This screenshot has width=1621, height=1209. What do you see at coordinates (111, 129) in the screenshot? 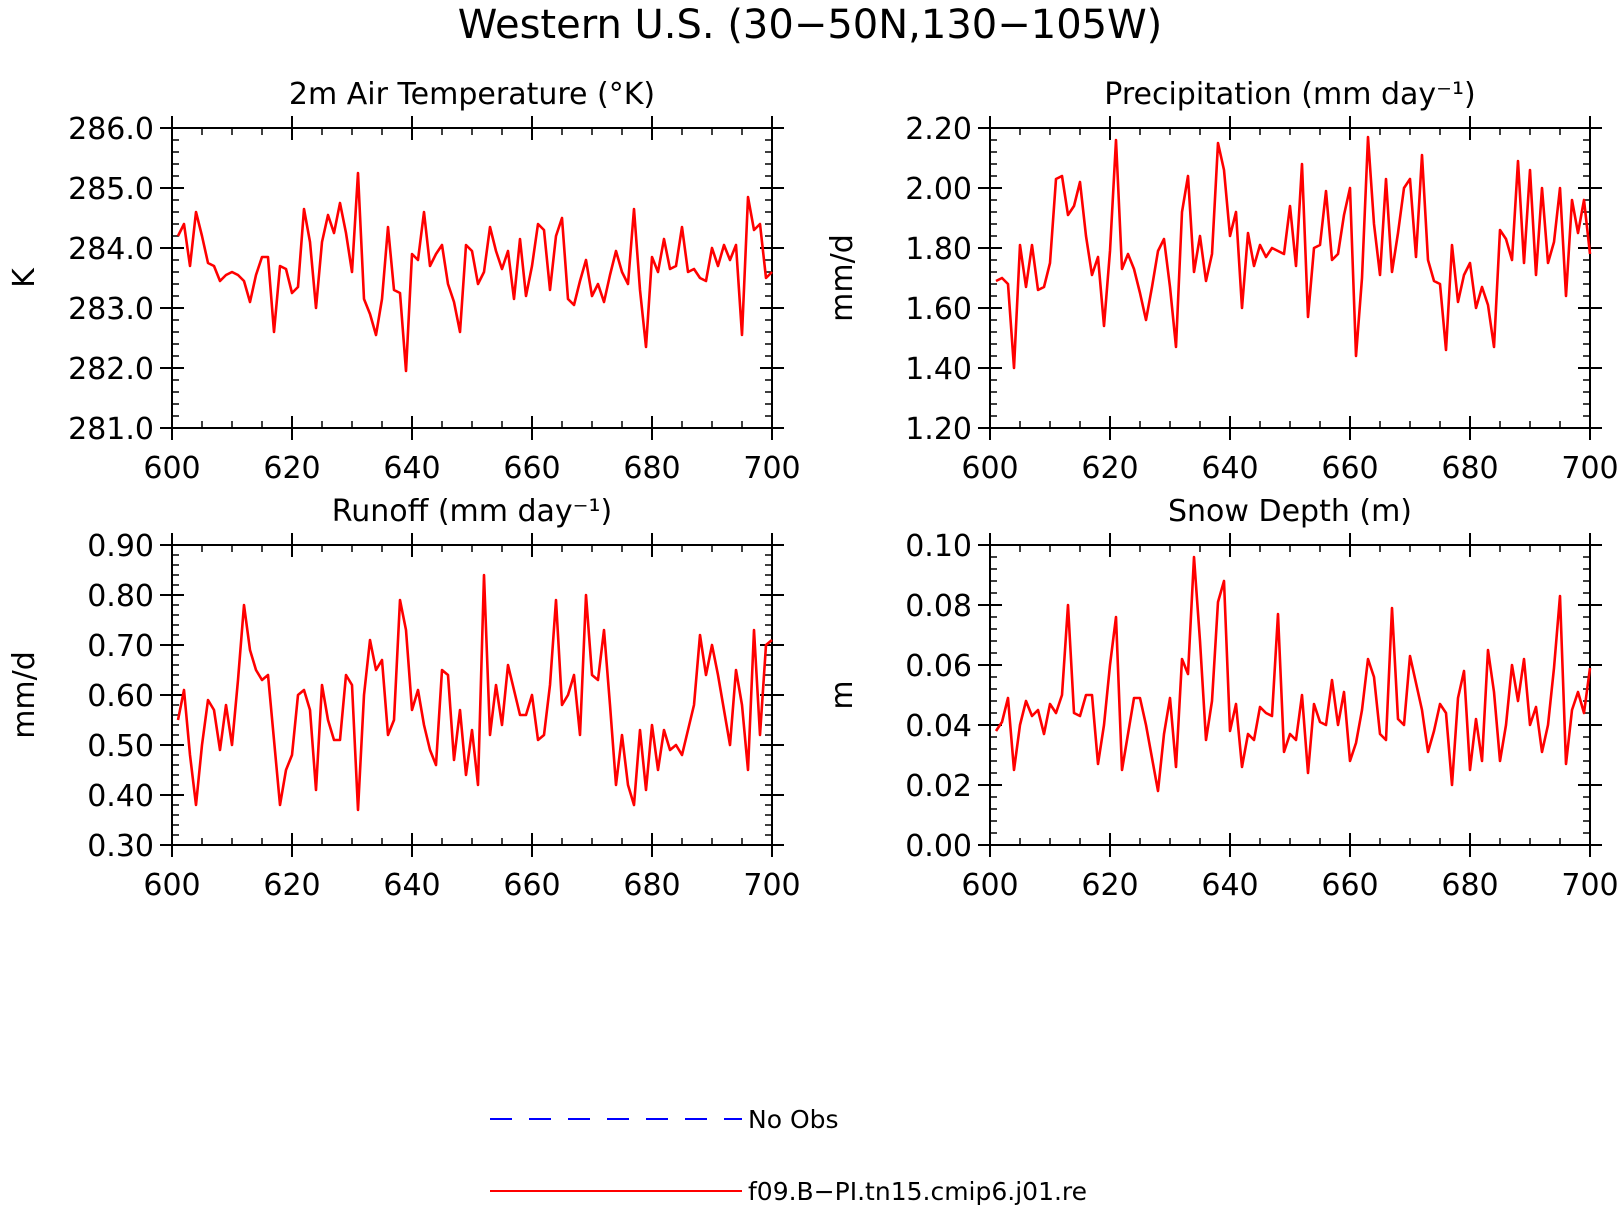
I see `y-tick-label: 286.0` at bounding box center [111, 129].